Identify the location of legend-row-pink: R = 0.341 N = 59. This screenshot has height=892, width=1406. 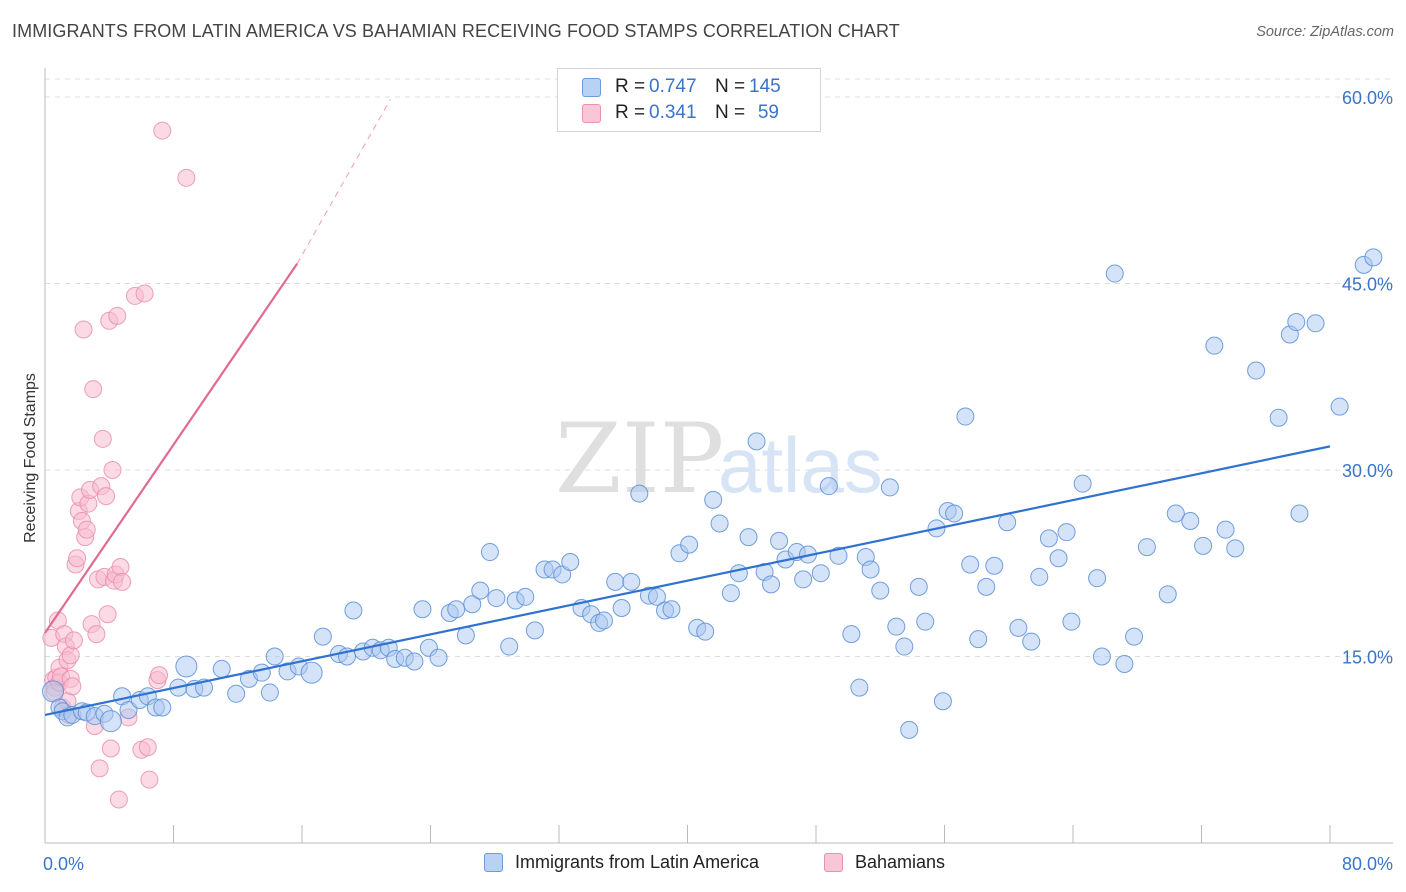
(680, 113).